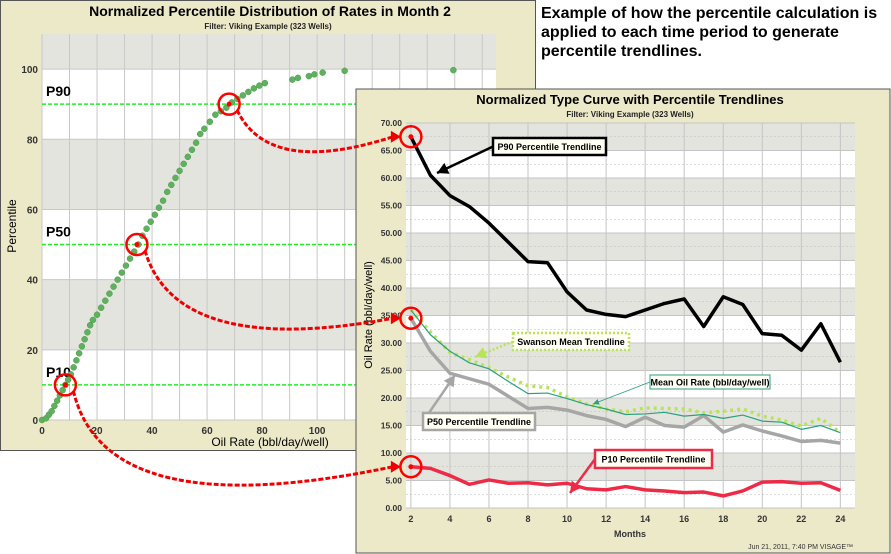  Describe the element at coordinates (12, 226) in the screenshot. I see `left-y-axis-label: Percentile` at that location.